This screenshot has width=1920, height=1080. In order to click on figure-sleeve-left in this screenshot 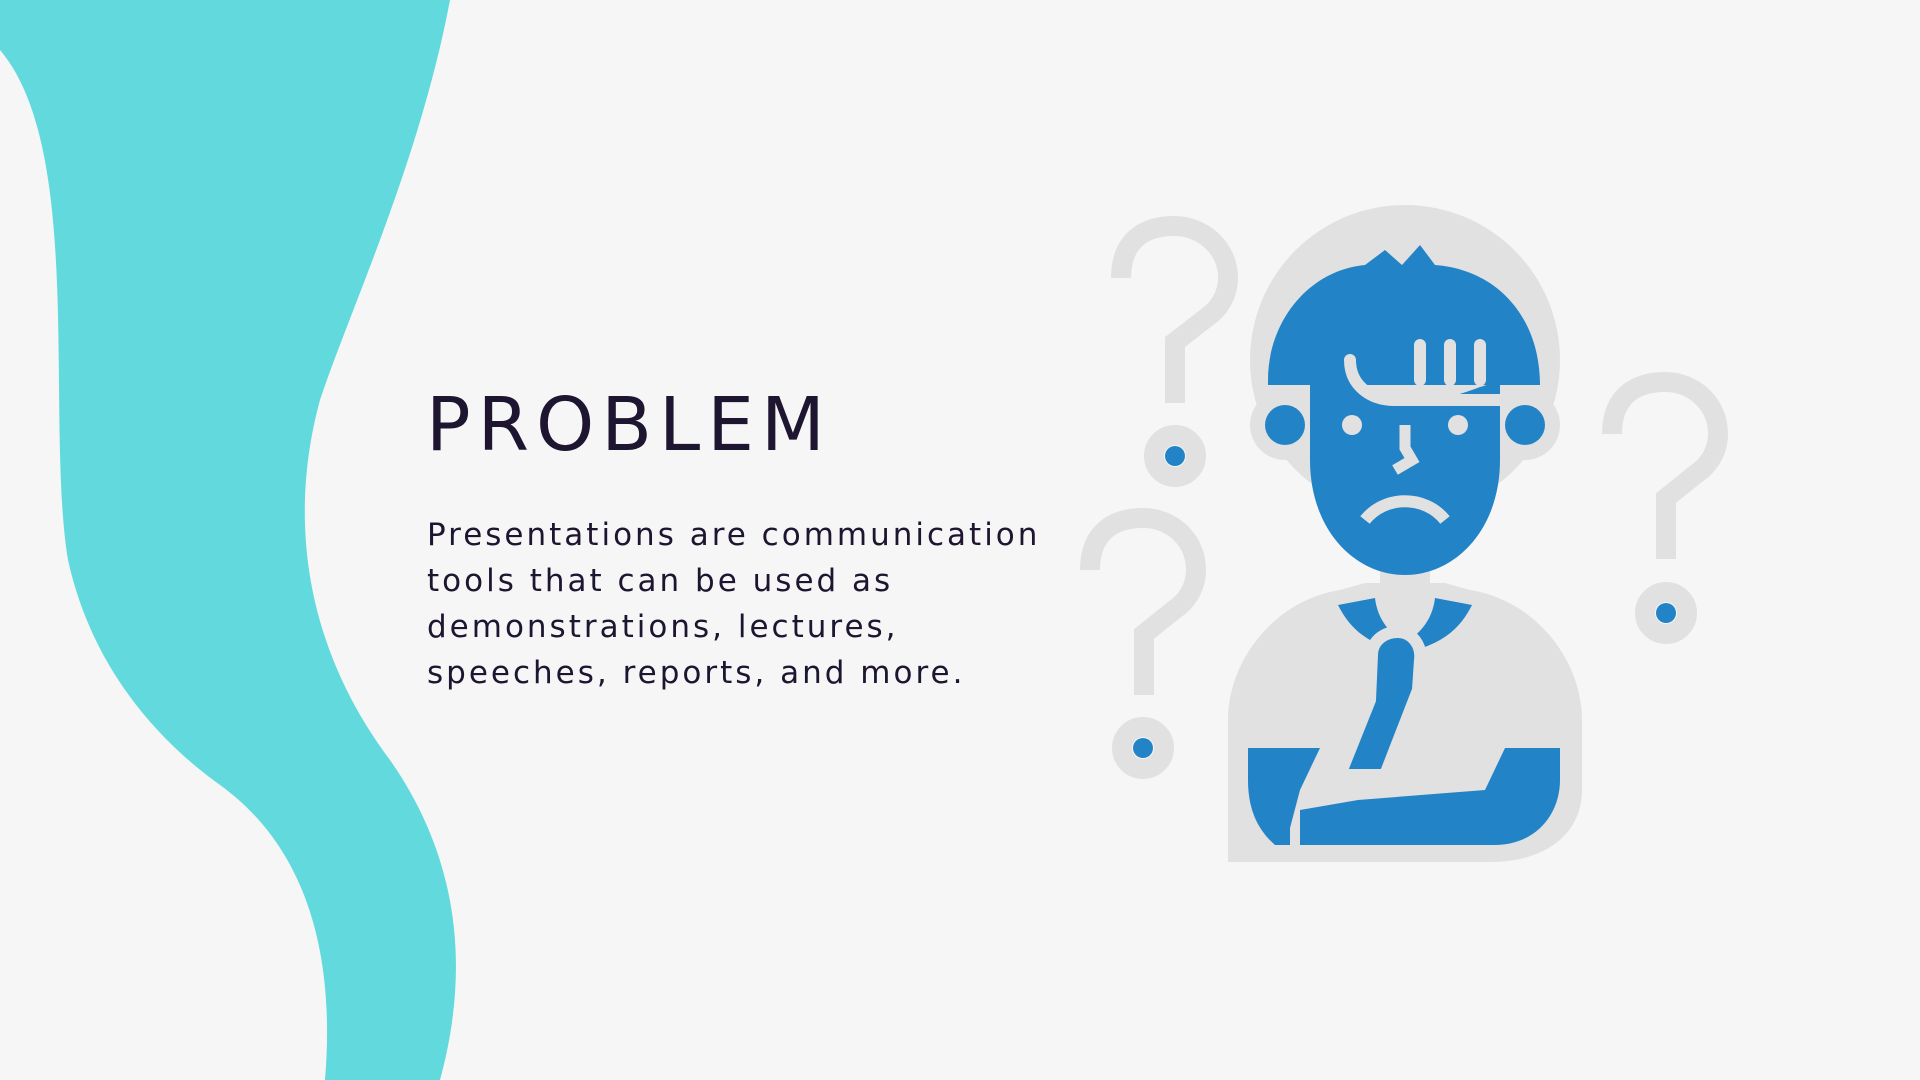, I will do `click(1284, 796)`.